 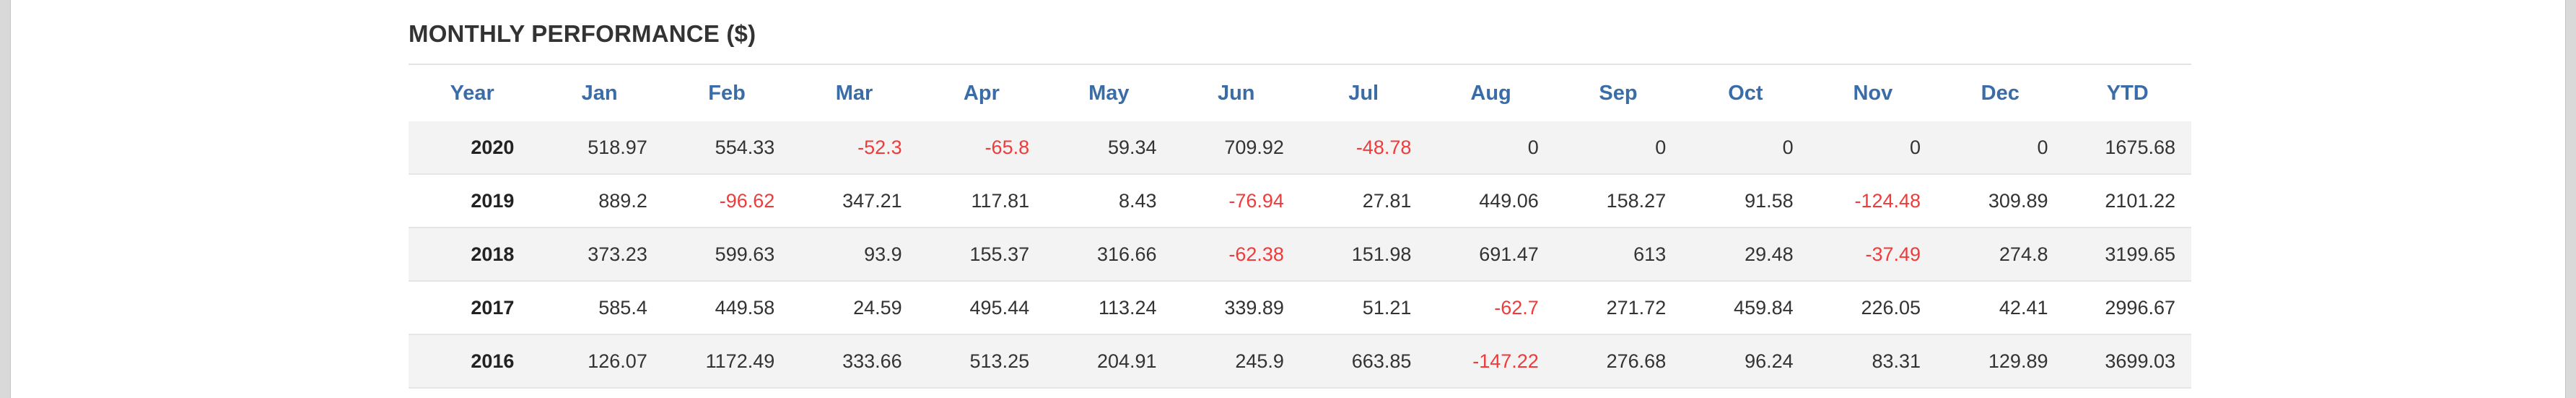 I want to click on value-cell: -65.8, so click(x=981, y=148).